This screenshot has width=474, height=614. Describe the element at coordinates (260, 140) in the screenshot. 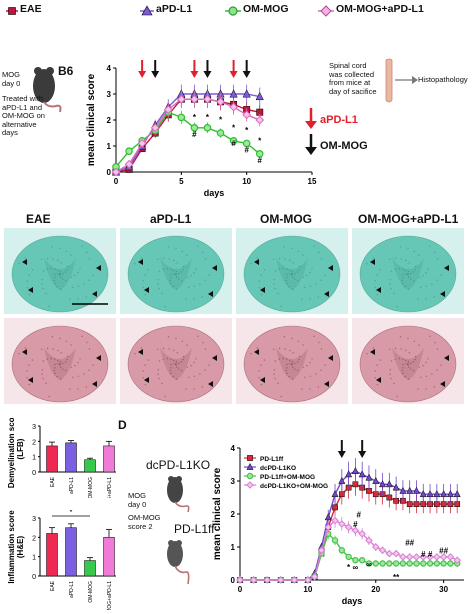

I see `significance-mark: *` at that location.